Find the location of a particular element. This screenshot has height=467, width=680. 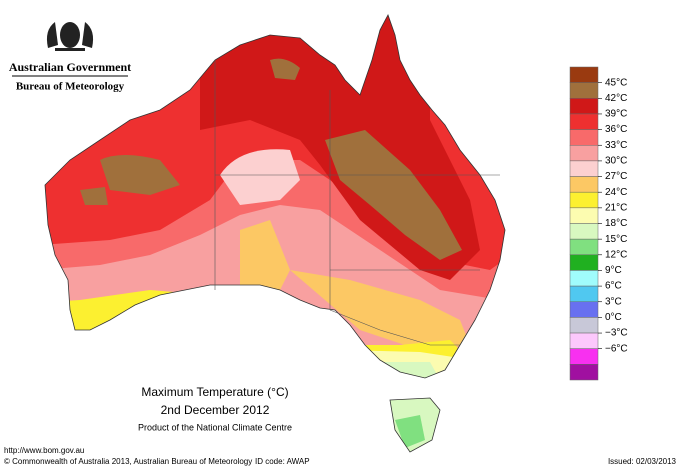

government-name: Australian Government is located at coordinates (70, 67).